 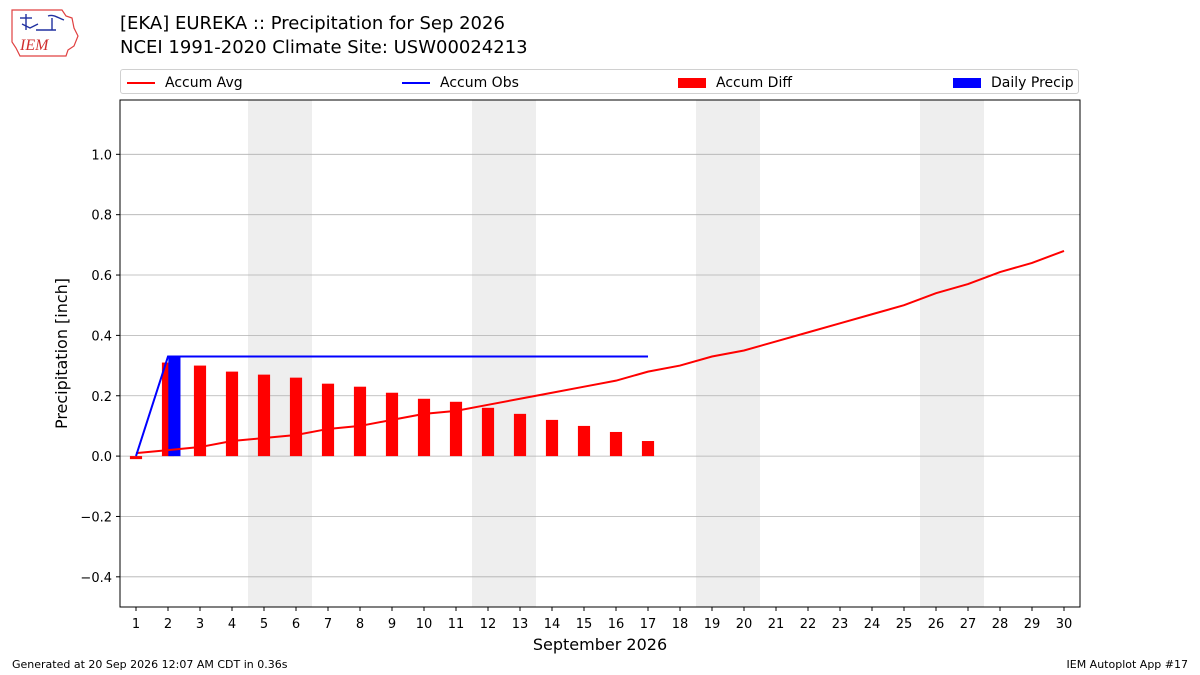 What do you see at coordinates (101, 155) in the screenshot?
I see `y-tick-label: 1.0` at bounding box center [101, 155].